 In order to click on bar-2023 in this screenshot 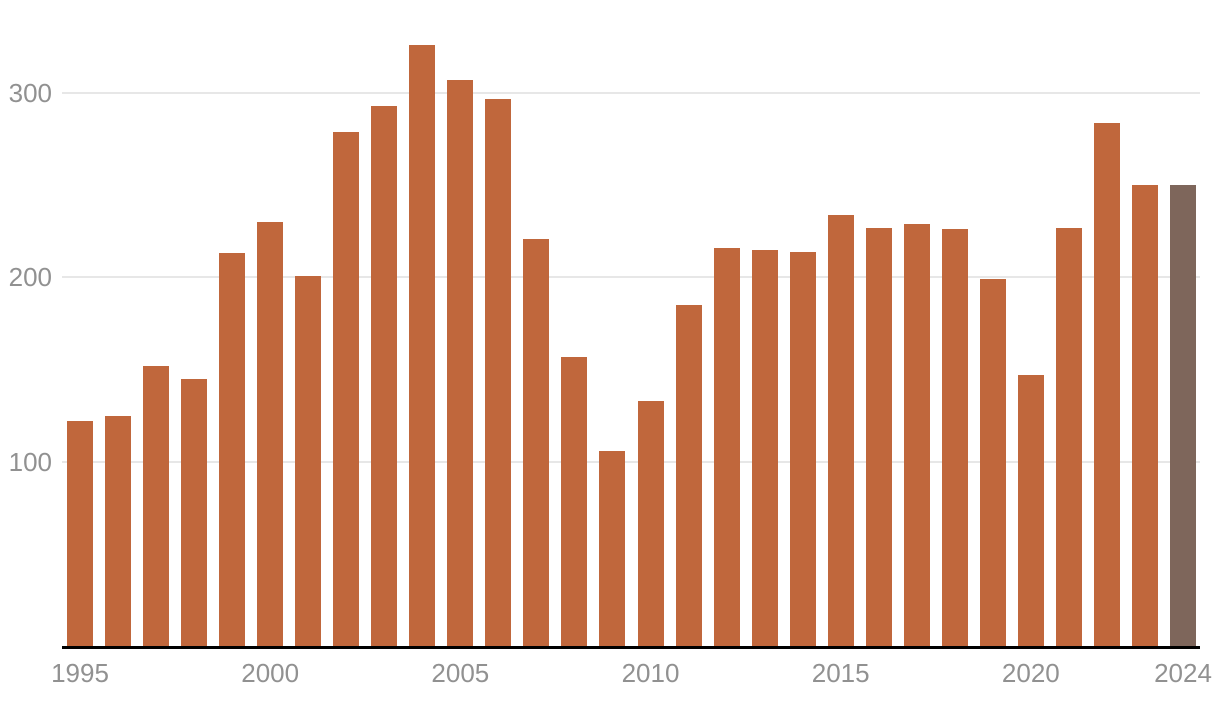, I will do `click(1144, 415)`.